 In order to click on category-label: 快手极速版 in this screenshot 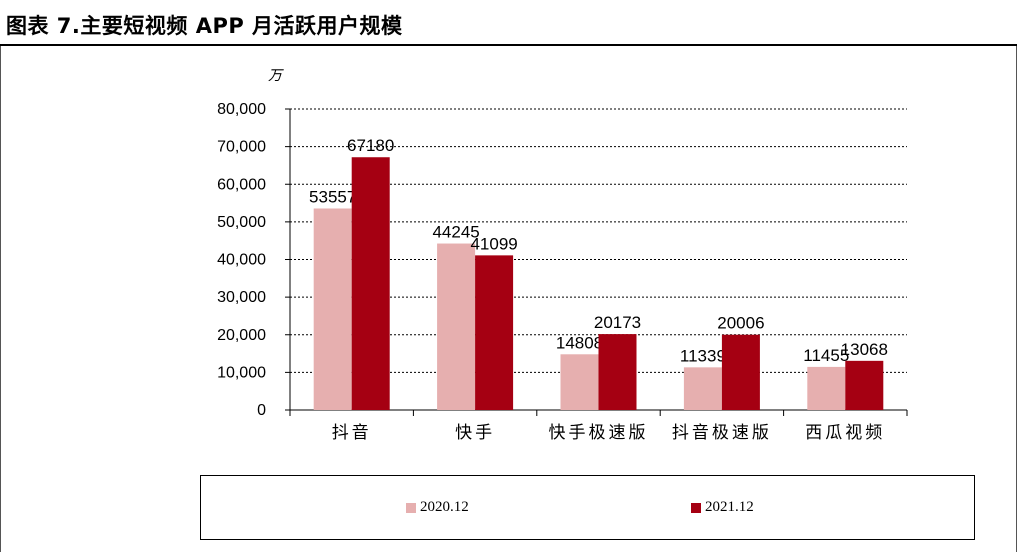, I will do `click(599, 433)`.